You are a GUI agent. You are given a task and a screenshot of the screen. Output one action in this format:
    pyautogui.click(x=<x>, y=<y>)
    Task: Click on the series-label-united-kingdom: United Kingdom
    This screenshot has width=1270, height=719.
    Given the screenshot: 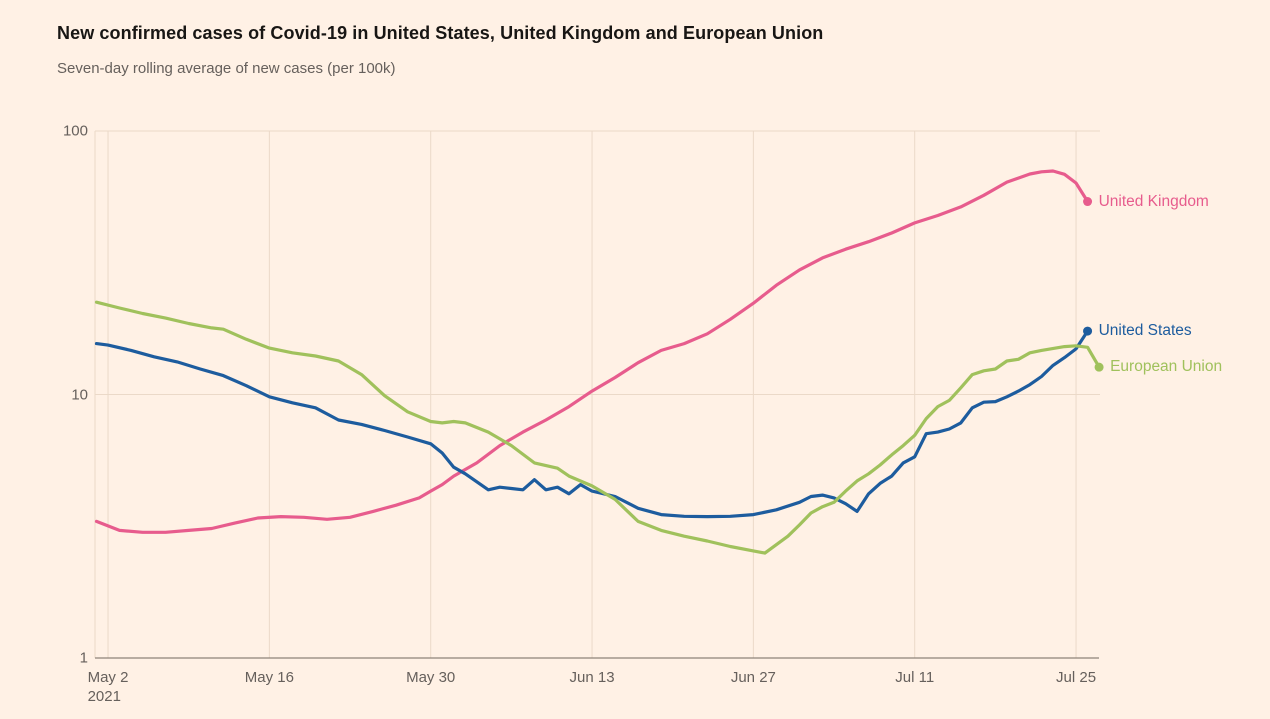 What is the action you would take?
    pyautogui.click(x=1153, y=201)
    